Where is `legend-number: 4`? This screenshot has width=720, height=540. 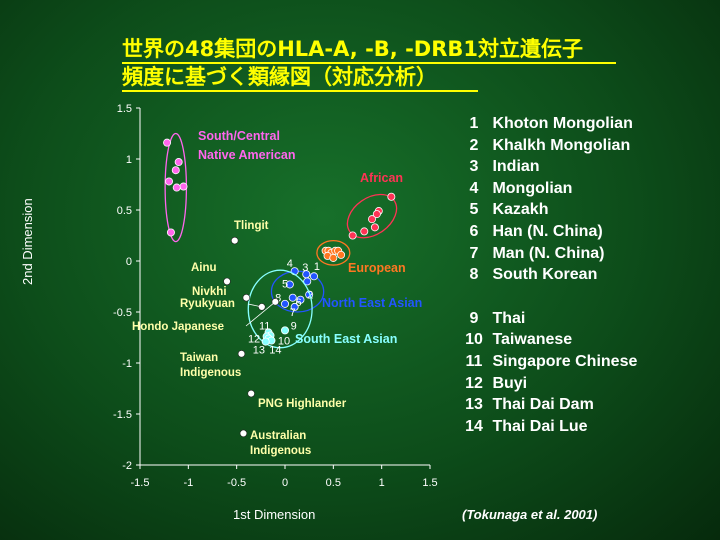 legend-number: 4 is located at coordinates (474, 188).